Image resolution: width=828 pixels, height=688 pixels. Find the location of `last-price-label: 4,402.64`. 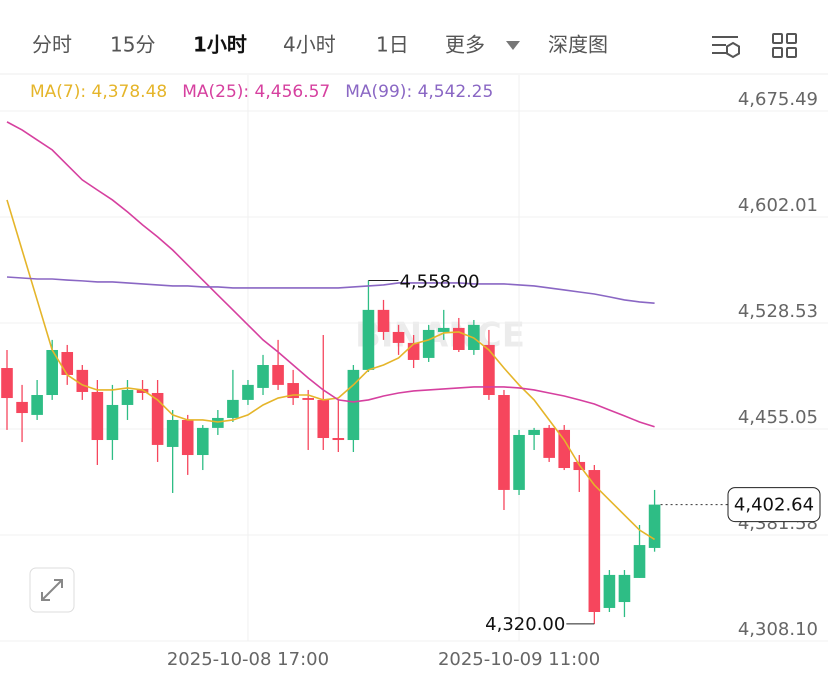

last-price-label: 4,402.64 is located at coordinates (774, 505).